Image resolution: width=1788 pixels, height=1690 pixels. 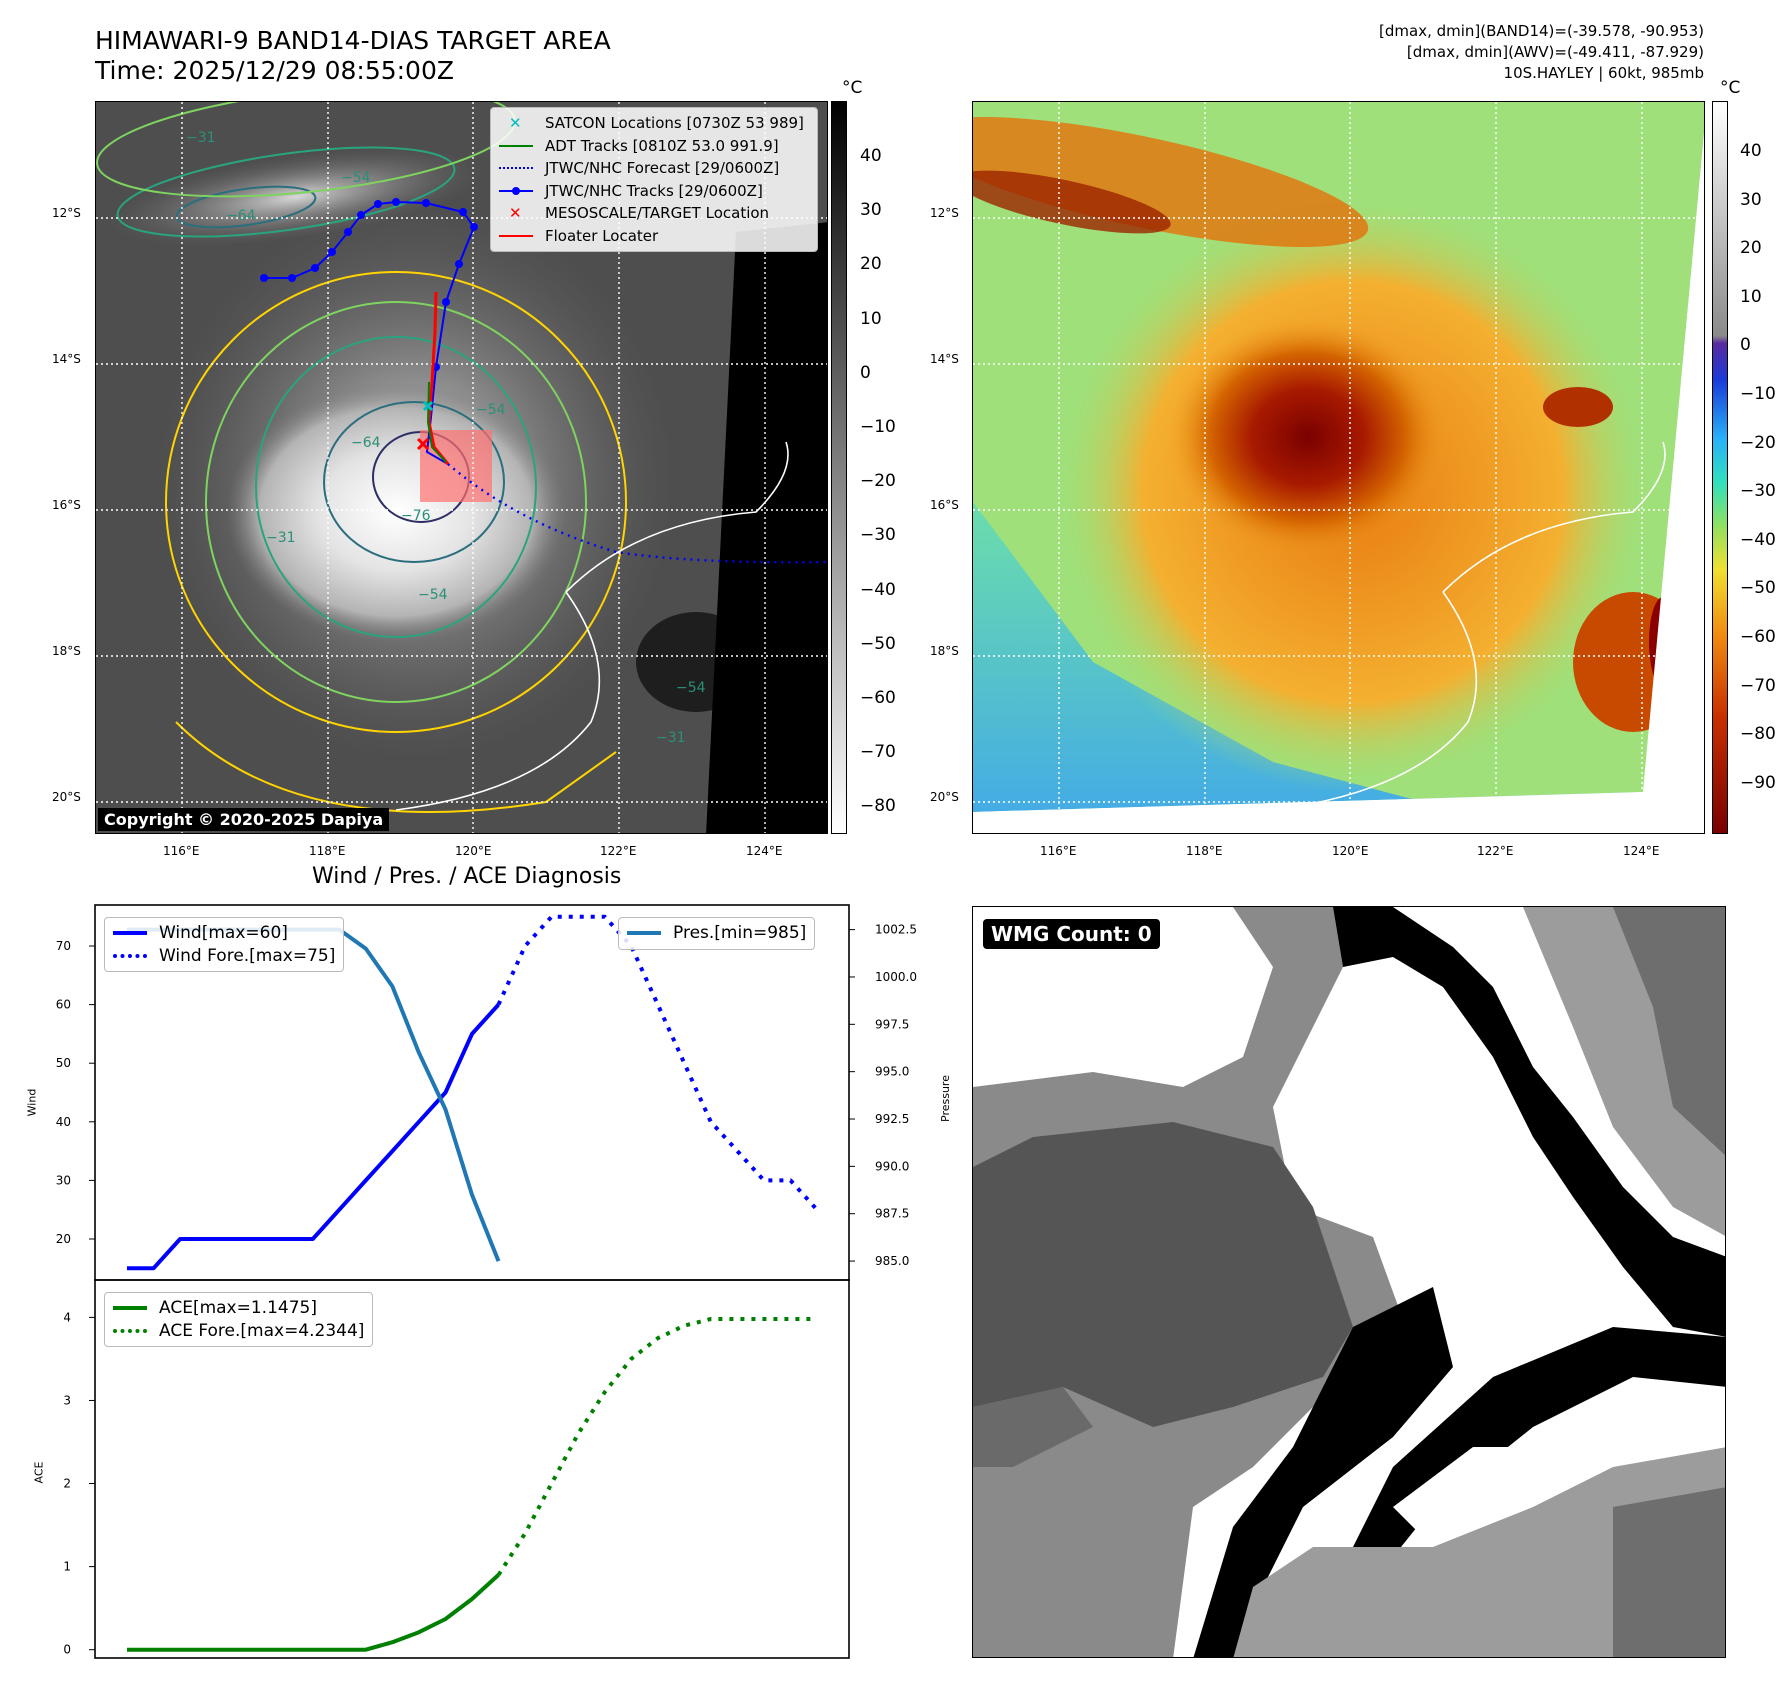 What do you see at coordinates (63, 1005) in the screenshot?
I see `y-tick-label: 60` at bounding box center [63, 1005].